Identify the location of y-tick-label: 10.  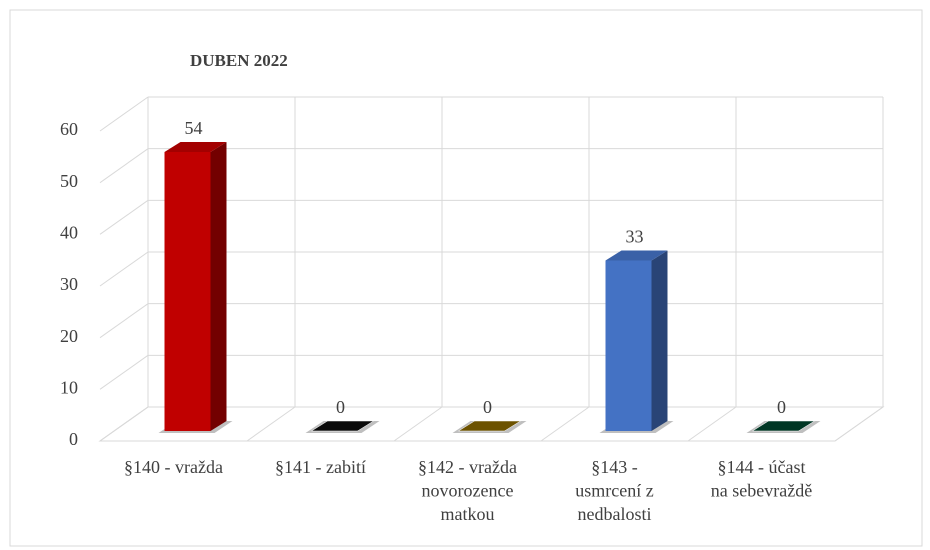
(69, 387).